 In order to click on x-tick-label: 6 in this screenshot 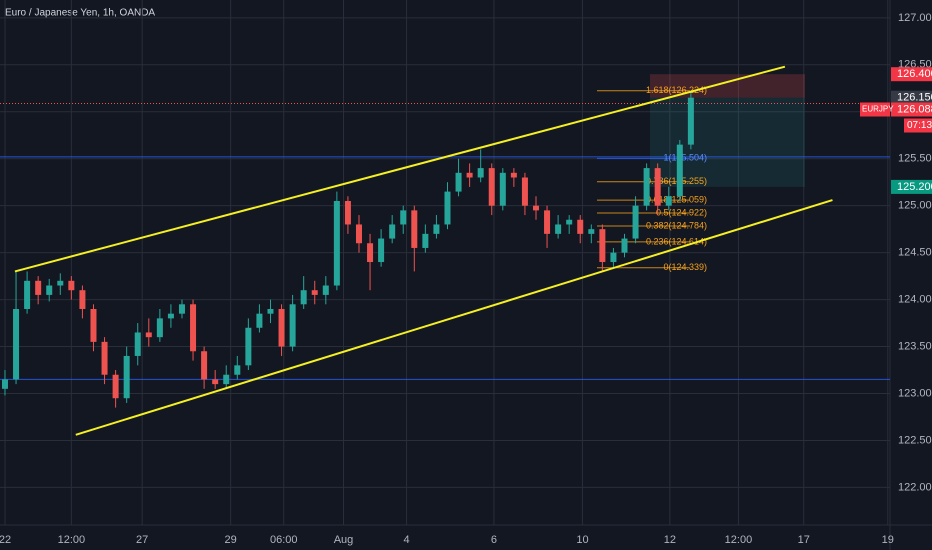, I will do `click(494, 540)`.